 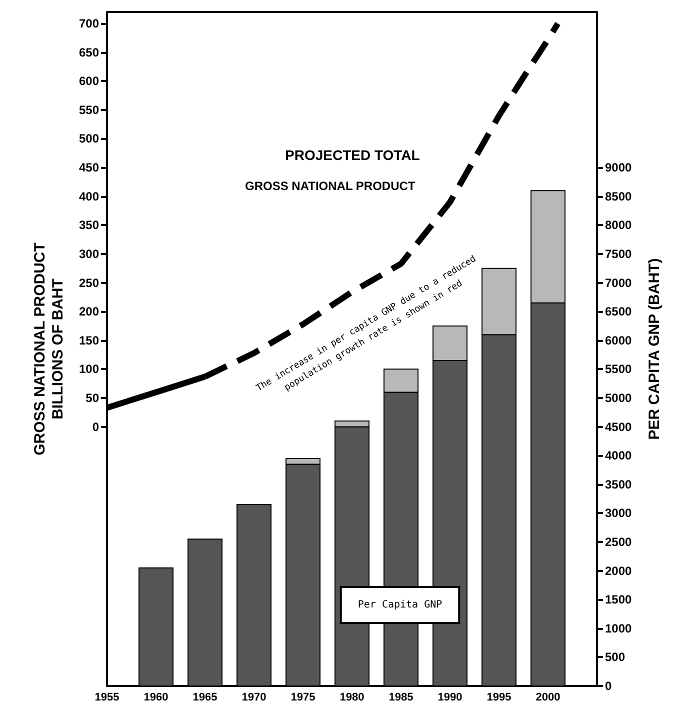 I want to click on x-tick-label: 2000, so click(x=548, y=698).